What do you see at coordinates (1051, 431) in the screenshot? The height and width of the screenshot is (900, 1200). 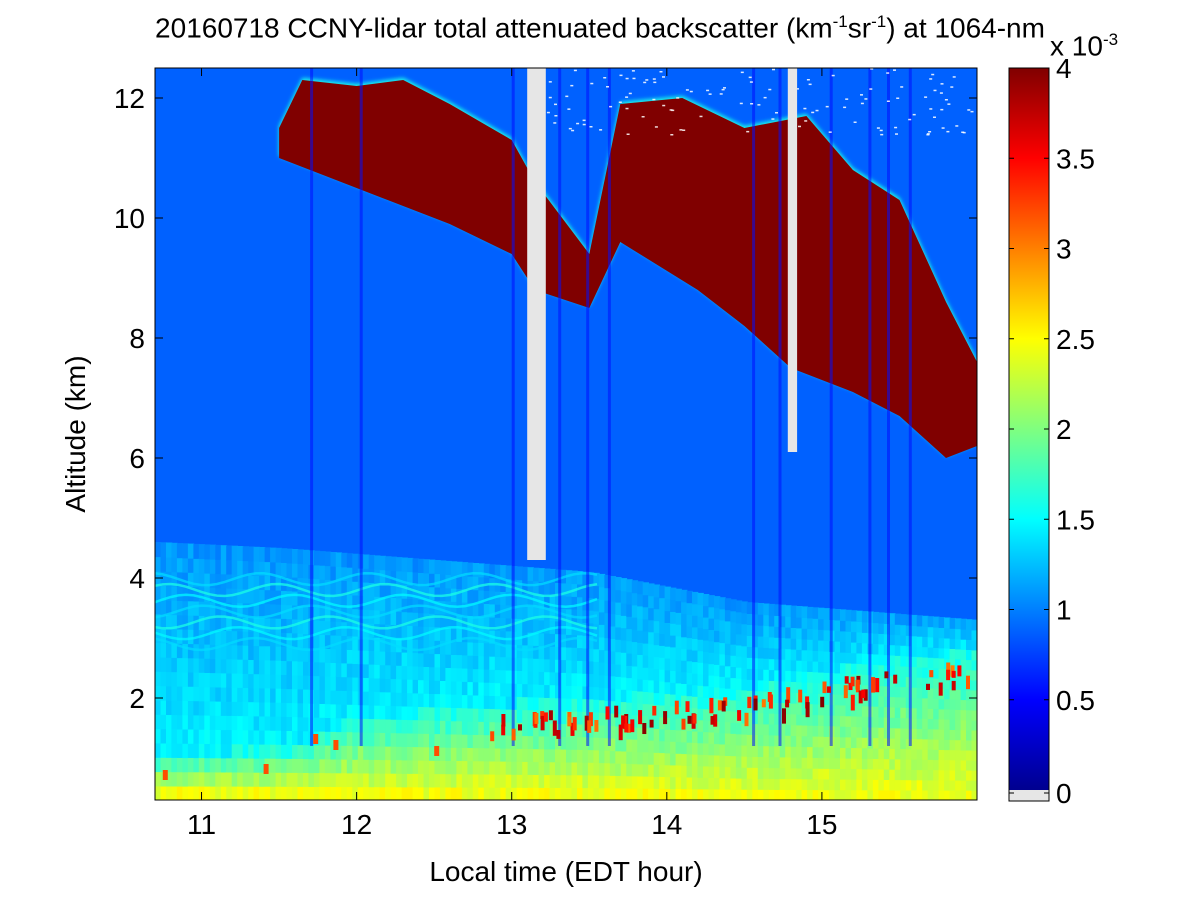 I see `colorbar: 00.511.522.533.54` at bounding box center [1051, 431].